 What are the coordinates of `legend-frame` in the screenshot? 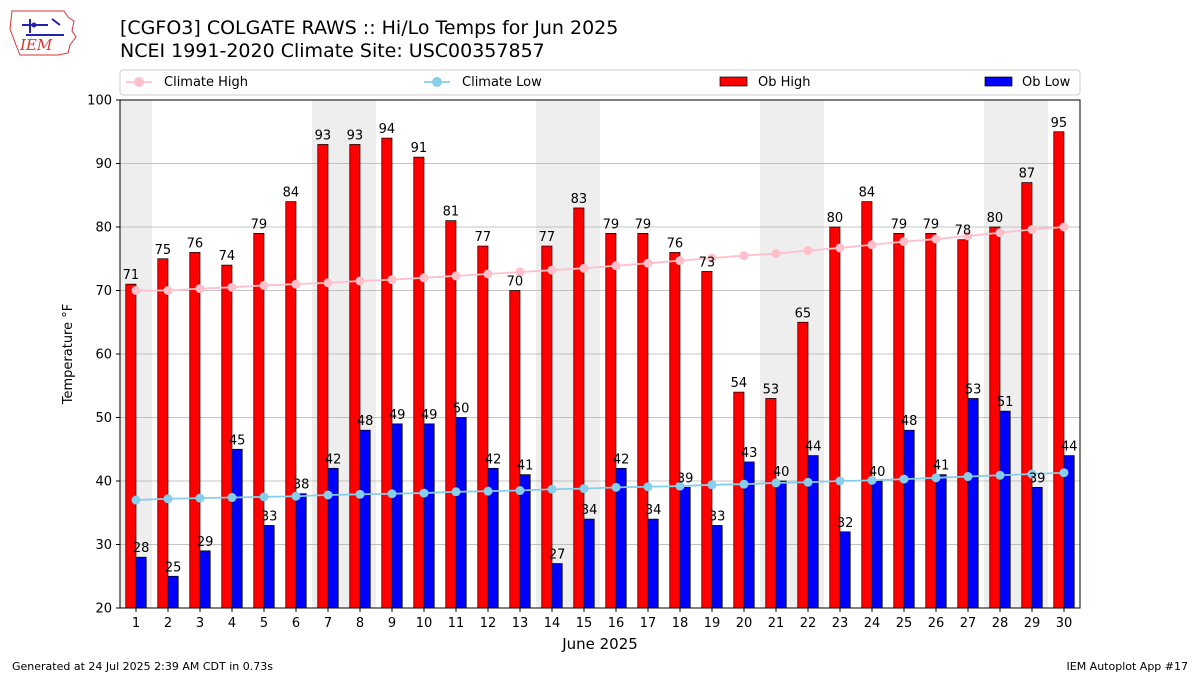 It's located at (600, 82).